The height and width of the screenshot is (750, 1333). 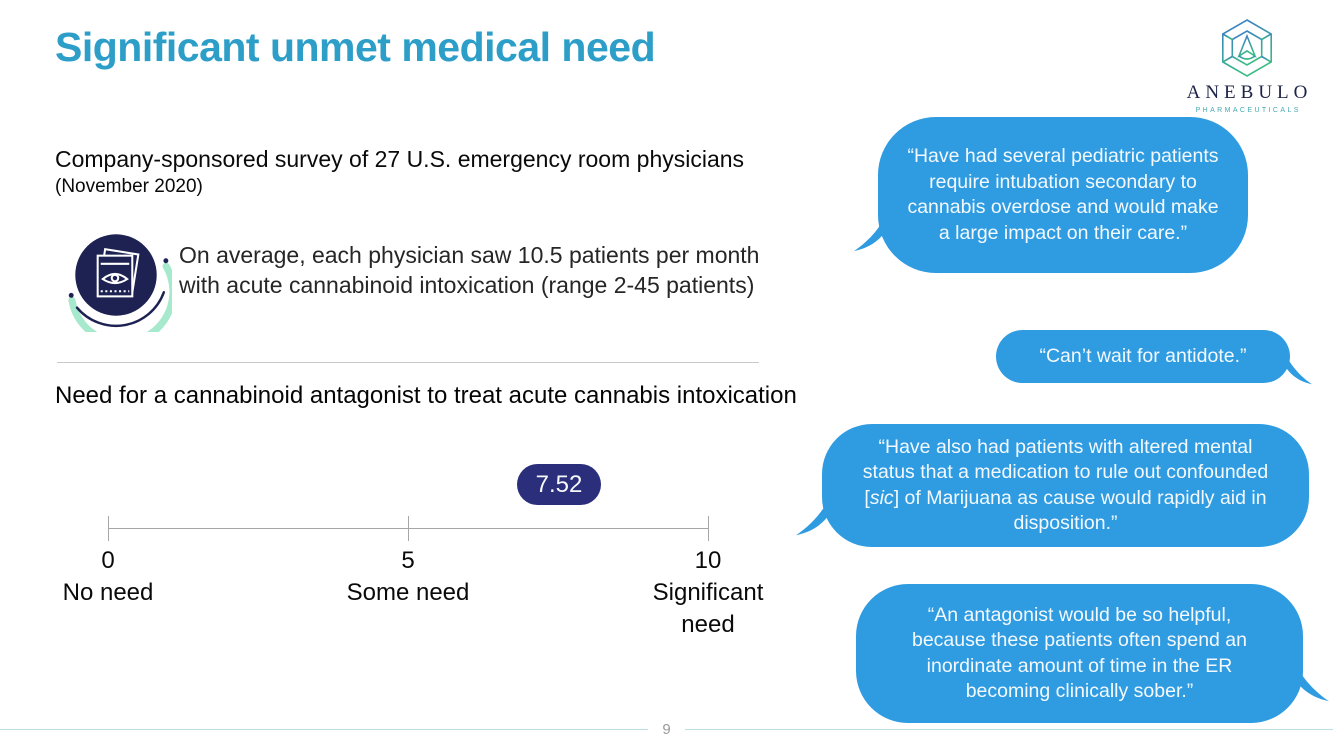 I want to click on tick-caption: Significant need, so click(x=708, y=608).